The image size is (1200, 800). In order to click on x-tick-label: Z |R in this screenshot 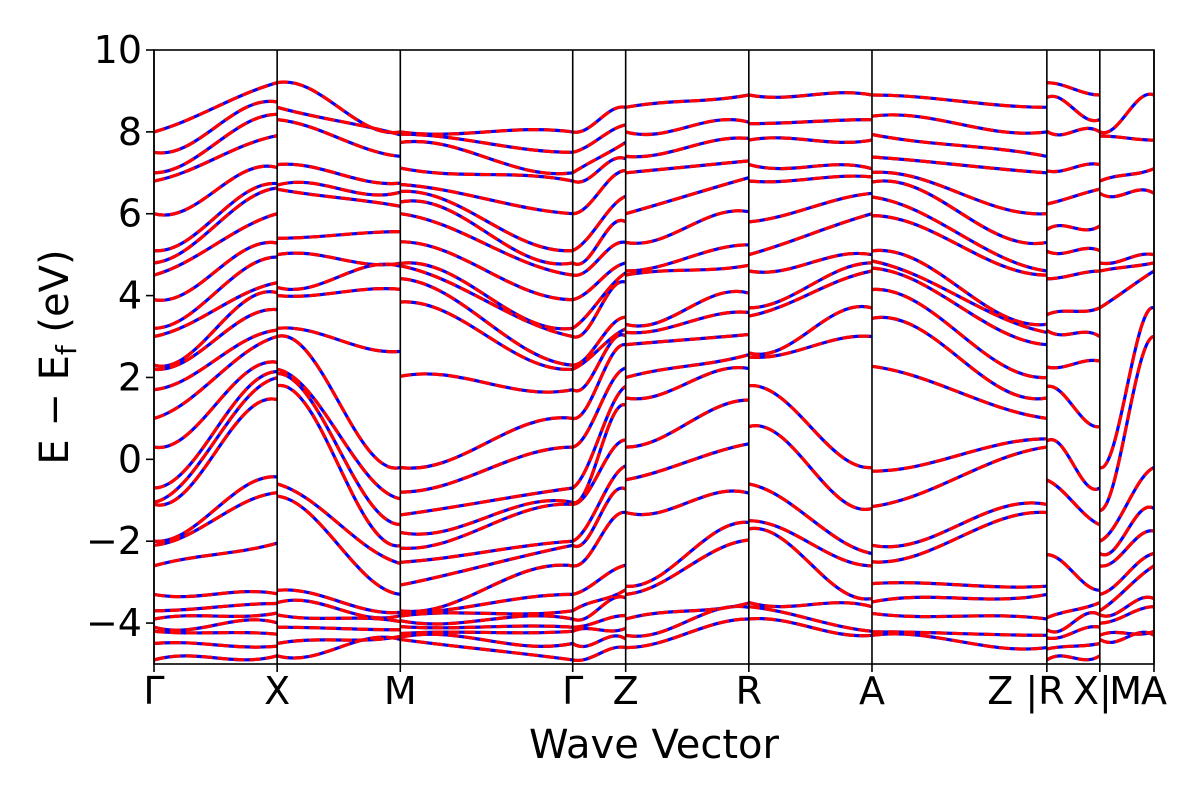, I will do `click(1025, 691)`.